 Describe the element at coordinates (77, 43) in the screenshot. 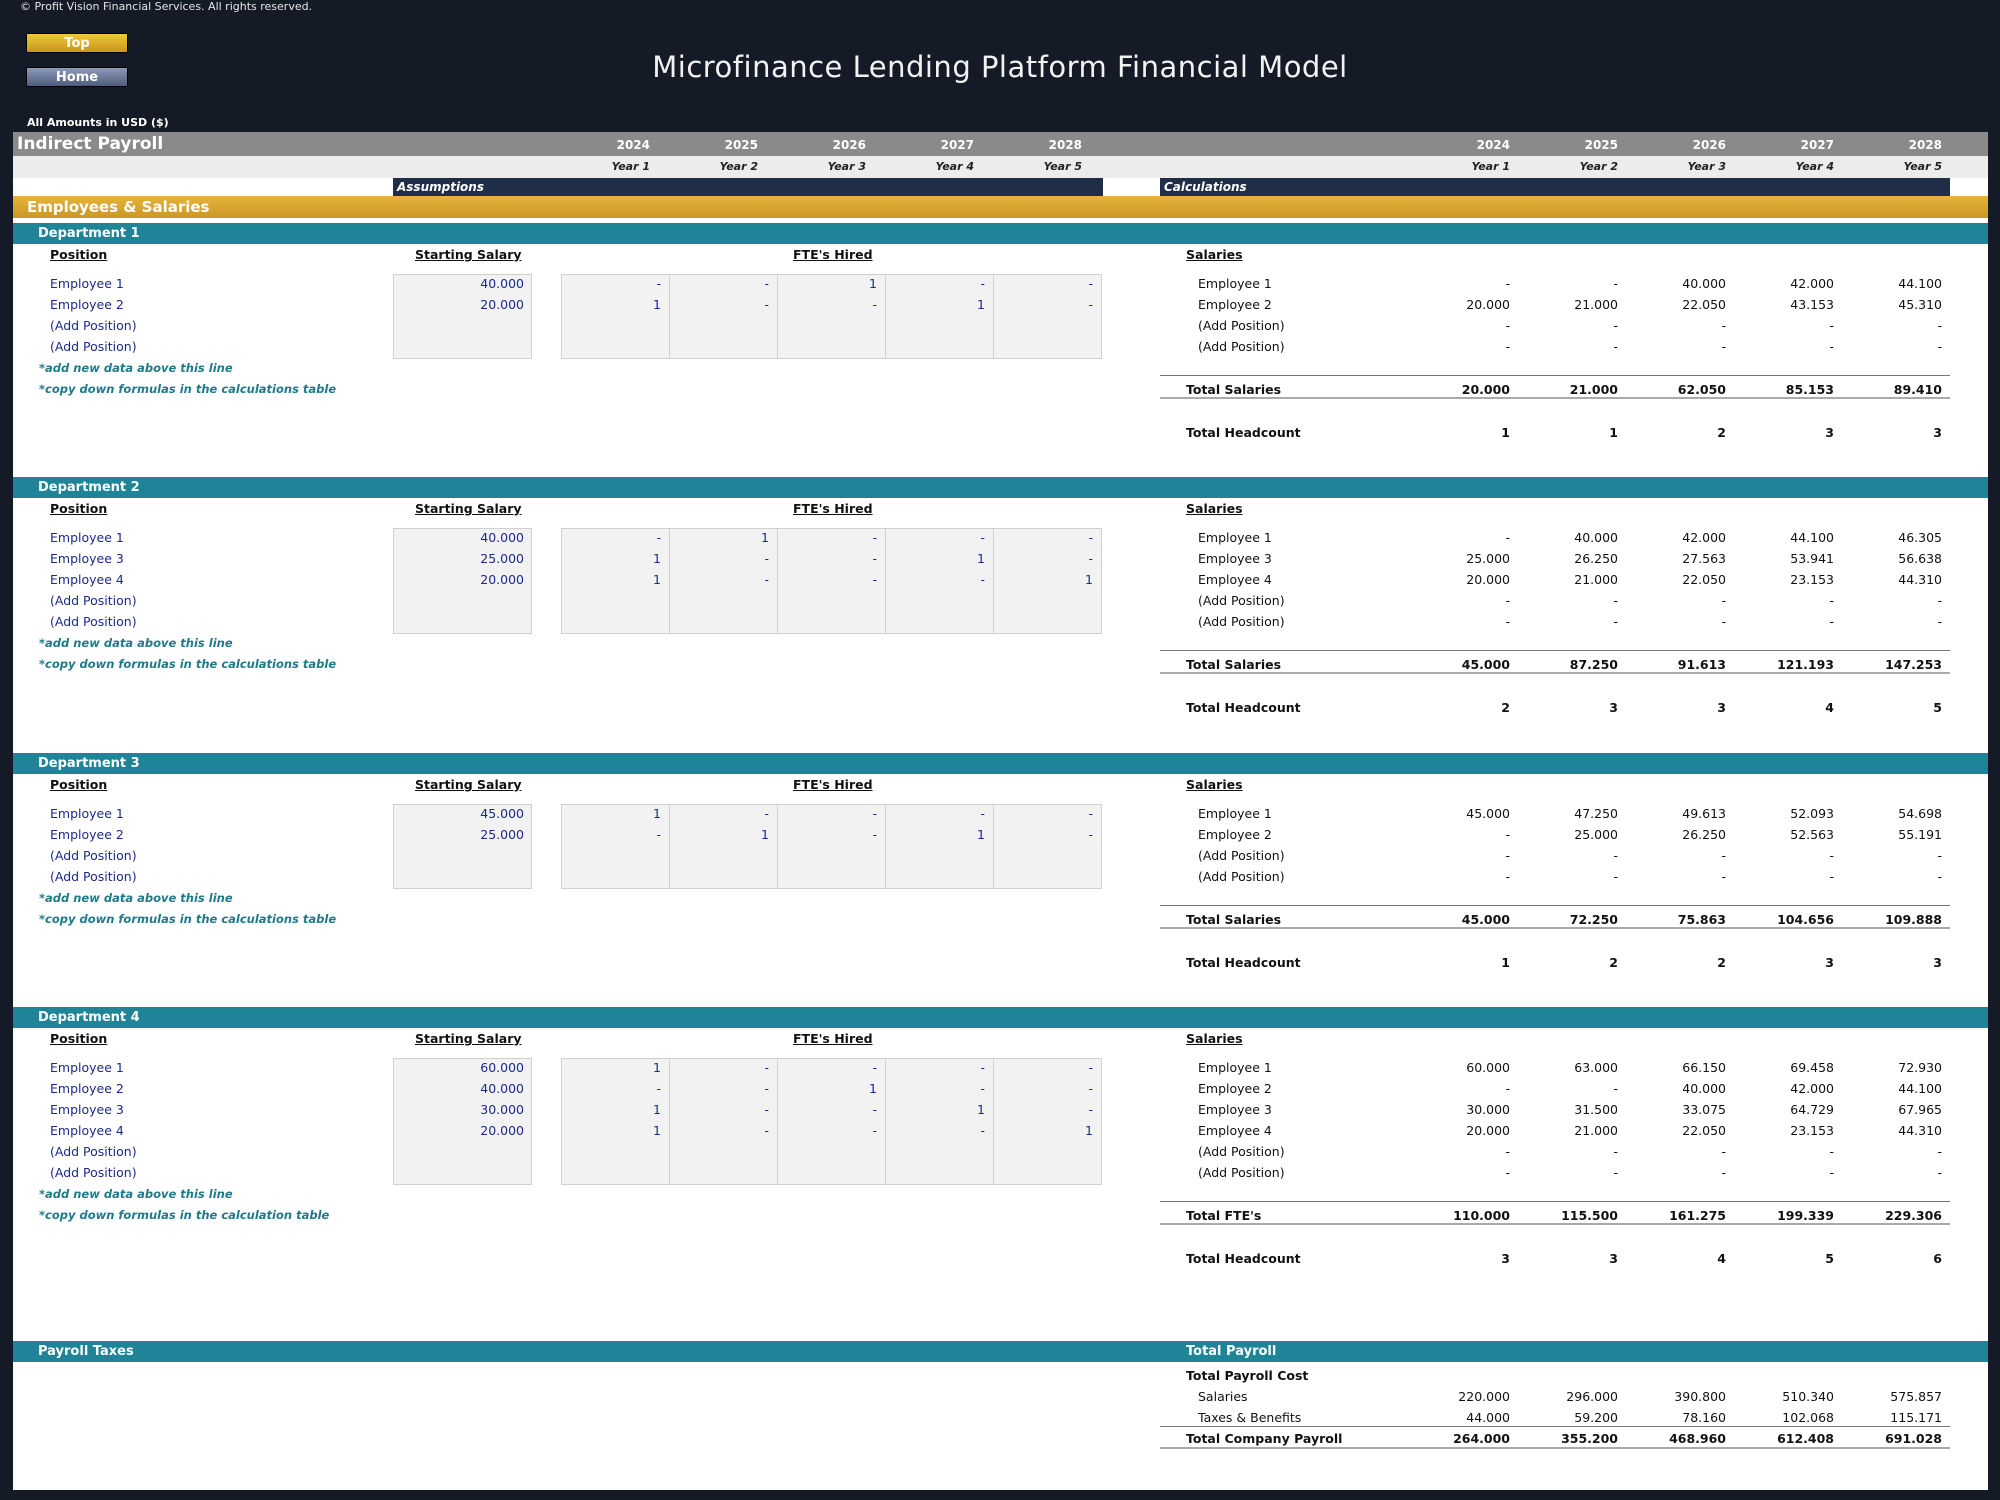

I see `top-button: Top` at that location.